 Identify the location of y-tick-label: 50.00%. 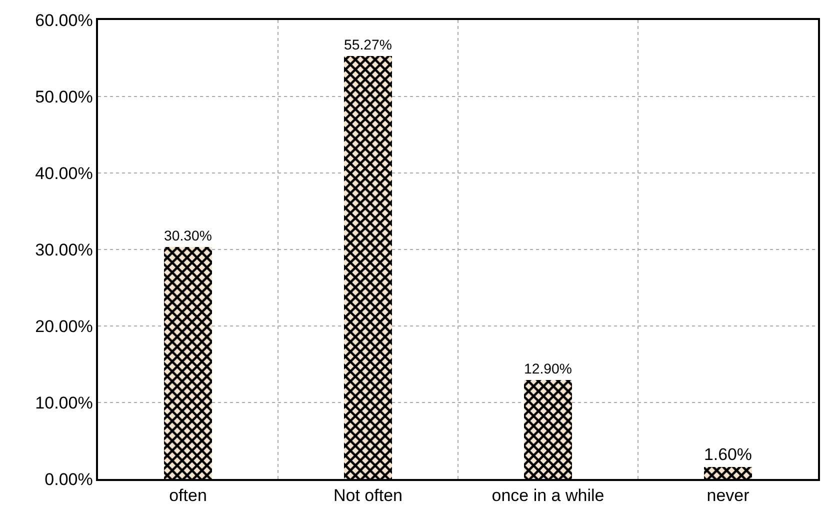
(64, 96).